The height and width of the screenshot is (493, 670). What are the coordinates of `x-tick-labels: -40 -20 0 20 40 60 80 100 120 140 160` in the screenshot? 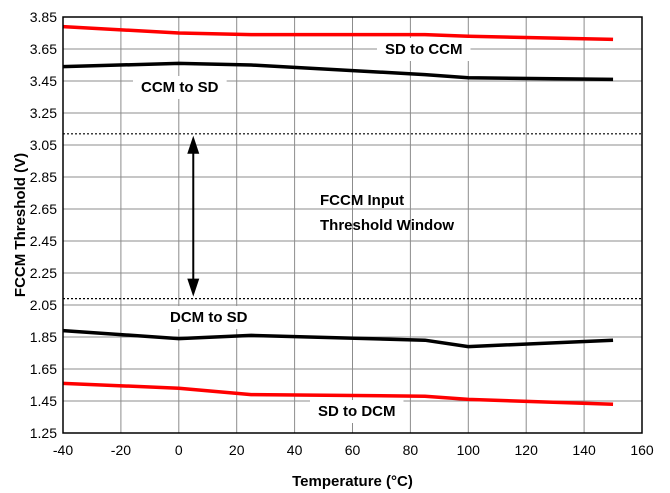 It's located at (353, 450).